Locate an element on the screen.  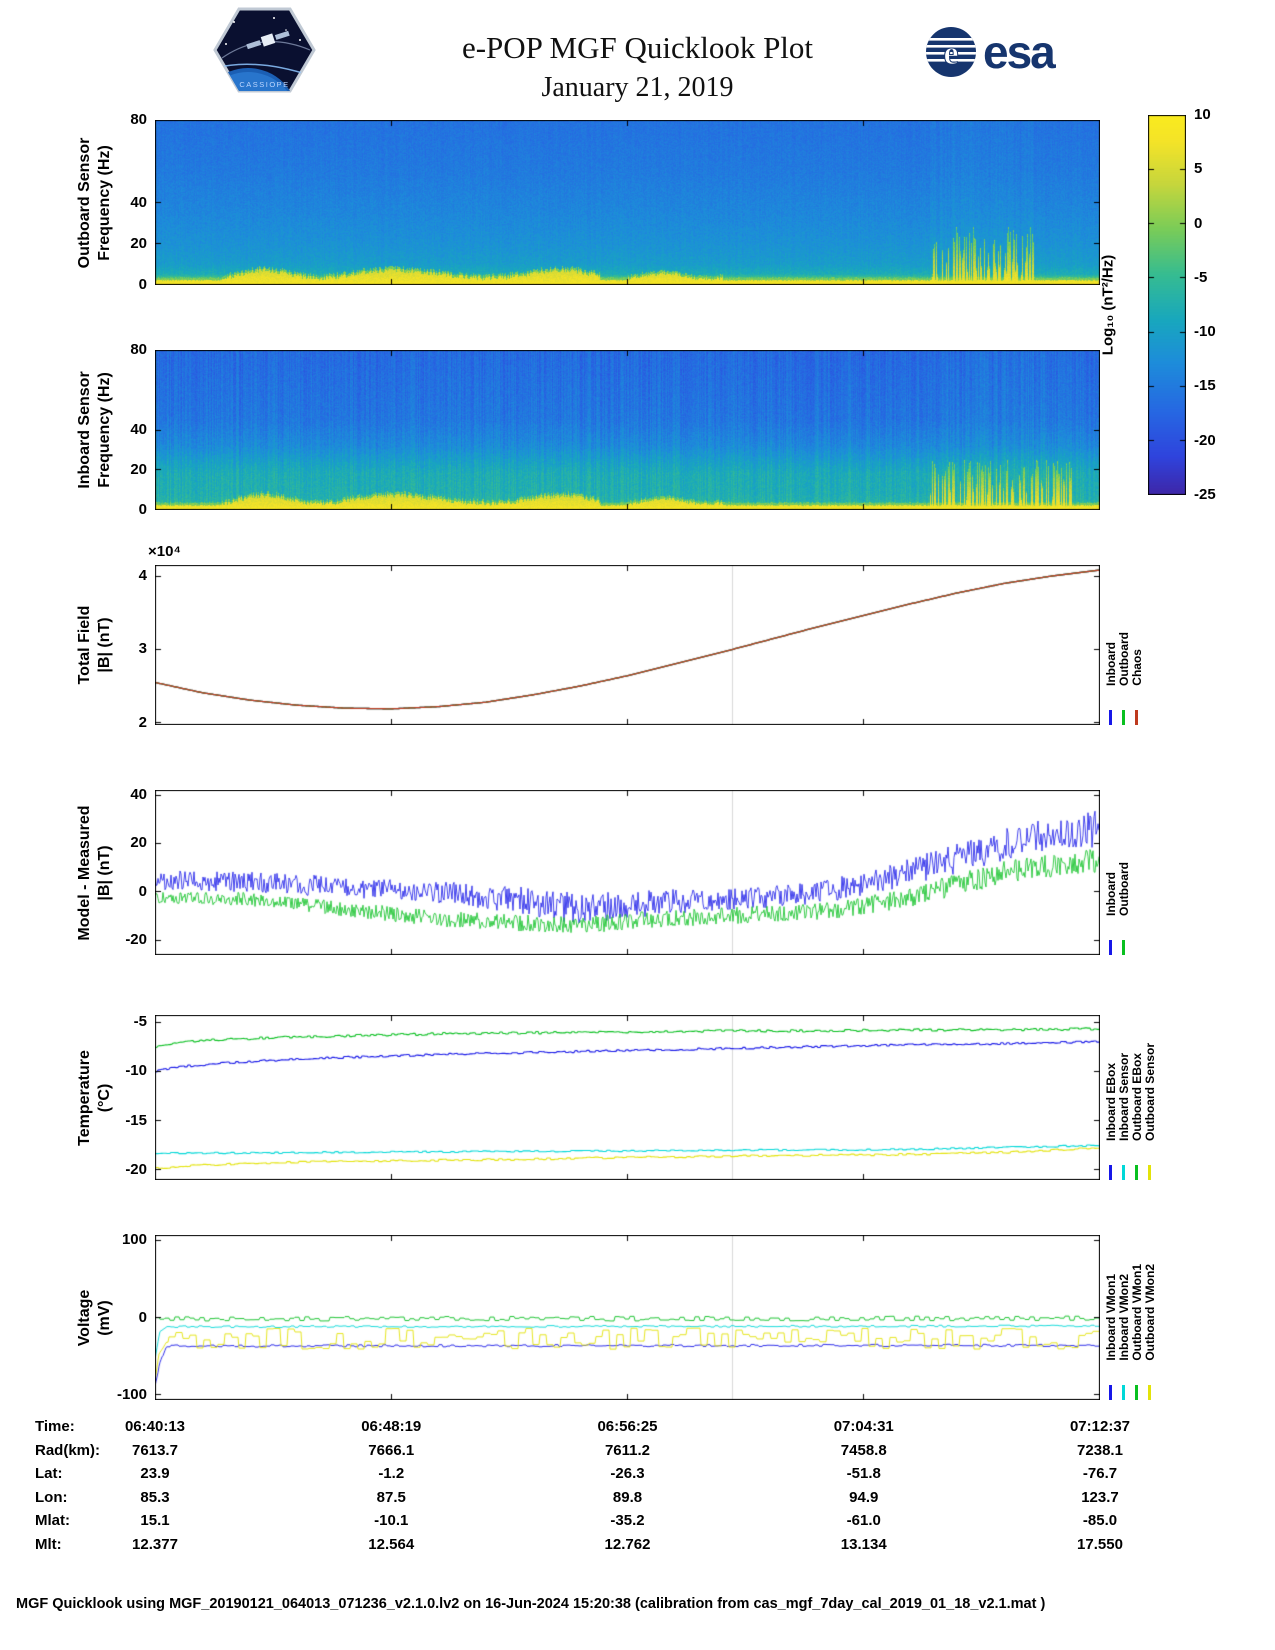
legend-label: Outboard EBox is located at coordinates (1136, 1096).